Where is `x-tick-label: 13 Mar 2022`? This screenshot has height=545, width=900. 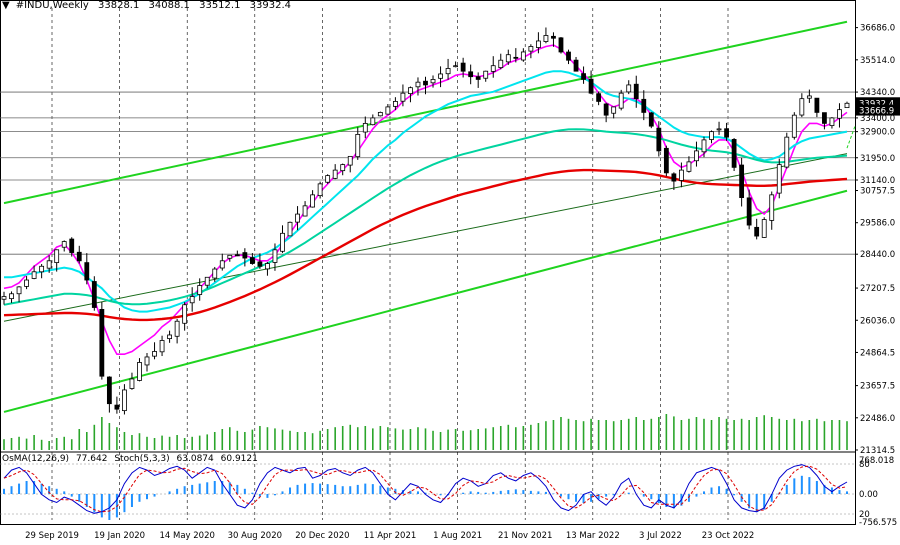 x-tick-label: 13 Mar 2022 is located at coordinates (593, 536).